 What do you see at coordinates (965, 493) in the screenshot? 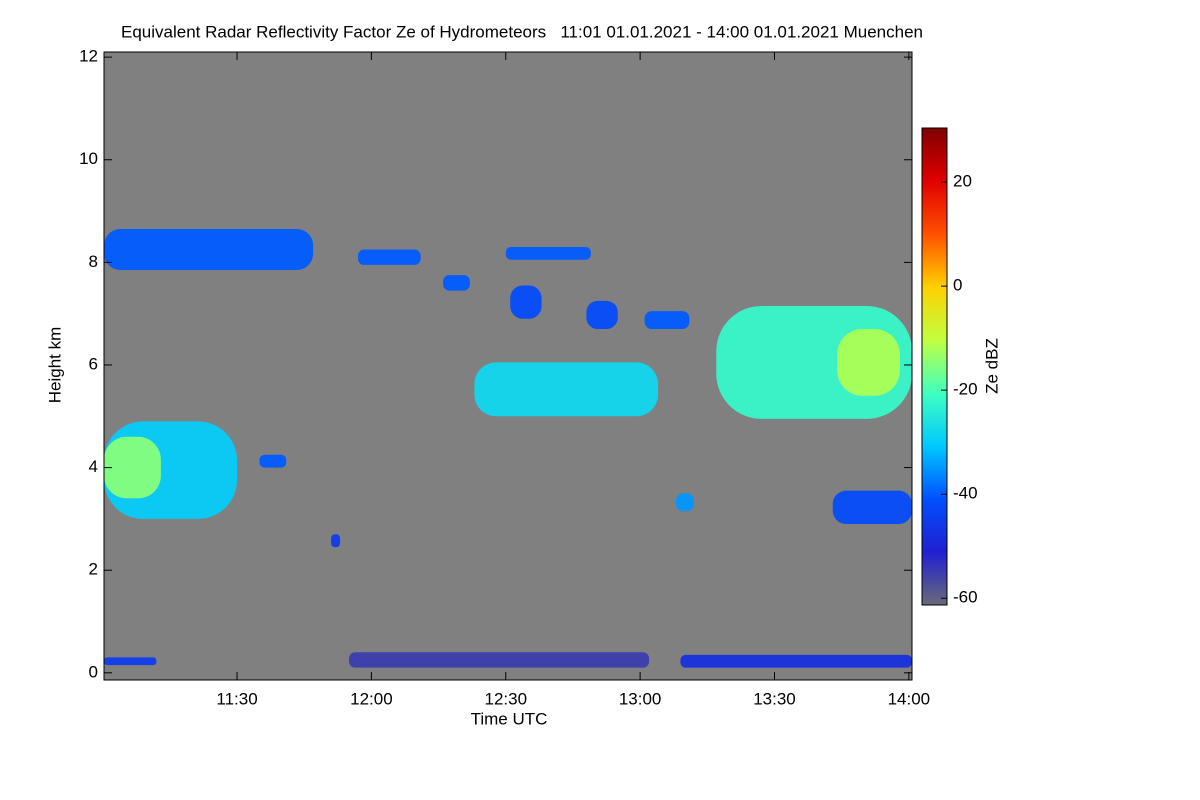
I see `colorbar-tick-label: -40` at bounding box center [965, 493].